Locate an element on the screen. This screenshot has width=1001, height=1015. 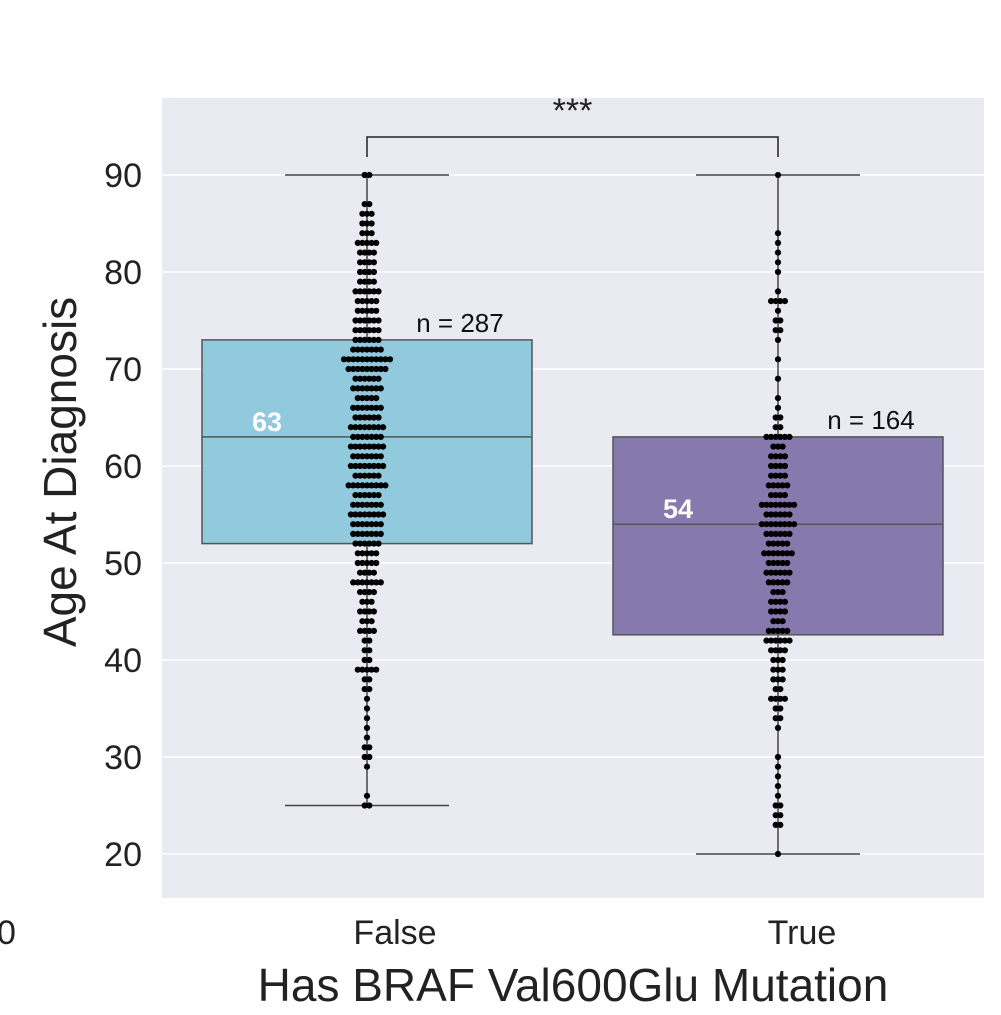
annotations: 63 n = 287 54 n = 164 is located at coordinates (583, 416).